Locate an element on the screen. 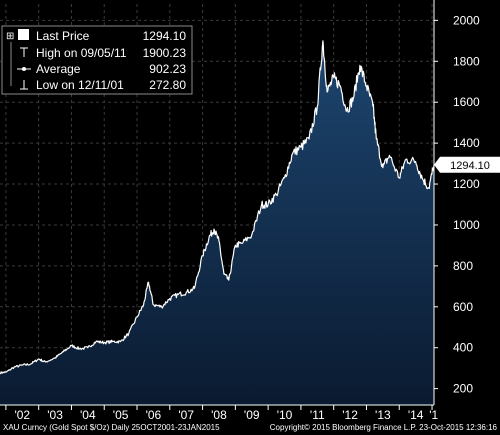  x-tick-label: '11 is located at coordinates (317, 415).